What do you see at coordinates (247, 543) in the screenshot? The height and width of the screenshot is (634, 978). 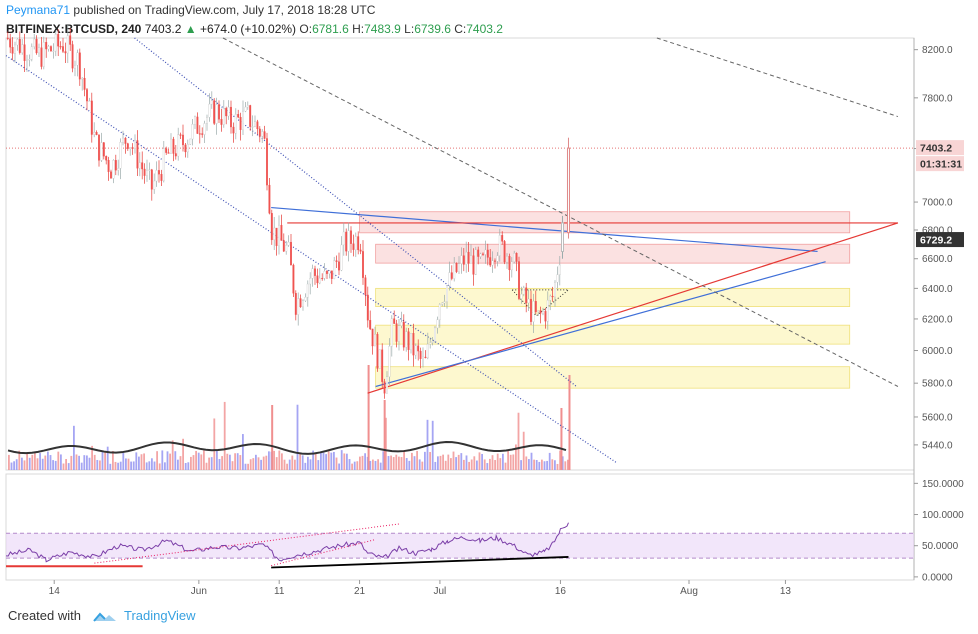 I see `rsi-pink-dotted-line` at bounding box center [247, 543].